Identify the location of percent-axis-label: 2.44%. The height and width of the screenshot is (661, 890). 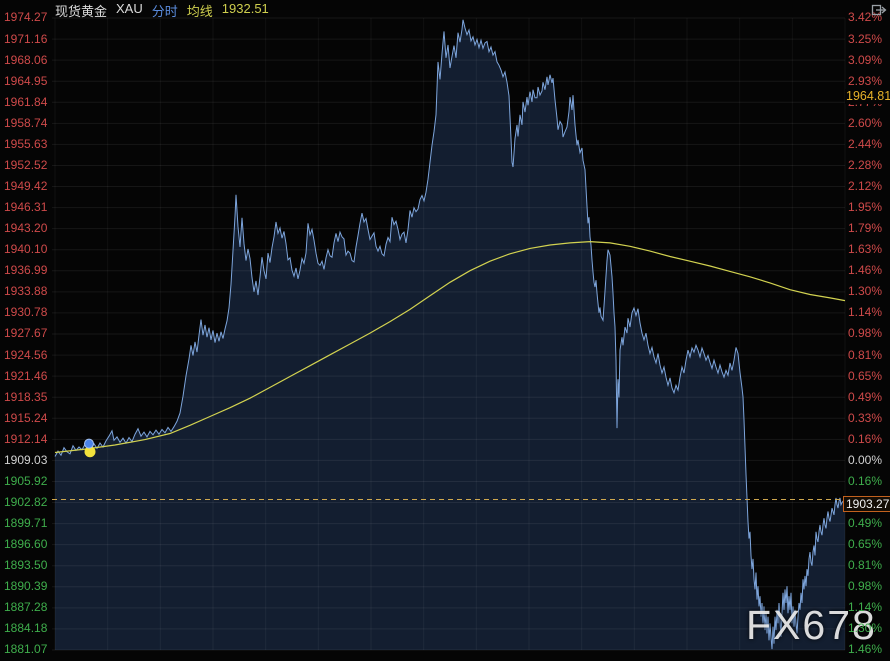
(865, 143).